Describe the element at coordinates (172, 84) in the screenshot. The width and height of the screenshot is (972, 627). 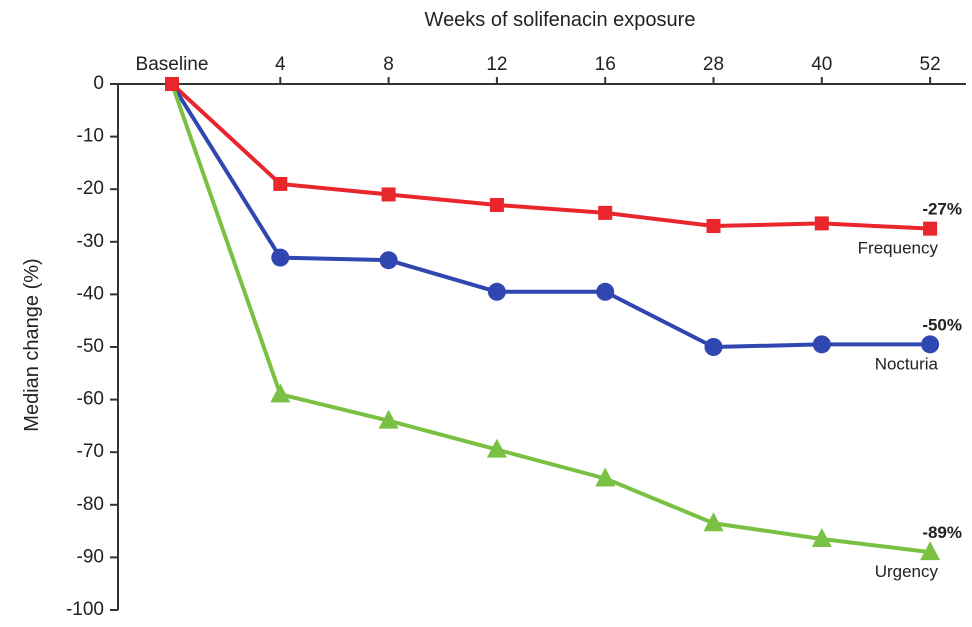
I see `urgency-baseline-point` at that location.